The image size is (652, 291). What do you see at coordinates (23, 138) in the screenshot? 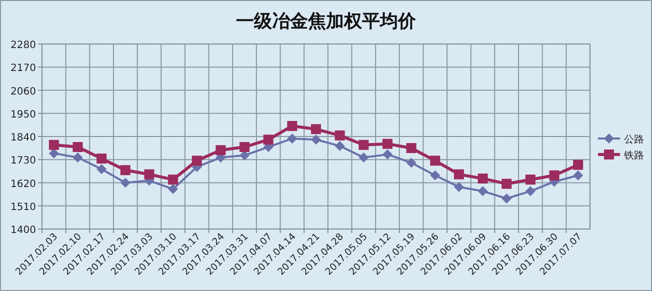
I see `y-tick-label: 1840` at bounding box center [23, 138].